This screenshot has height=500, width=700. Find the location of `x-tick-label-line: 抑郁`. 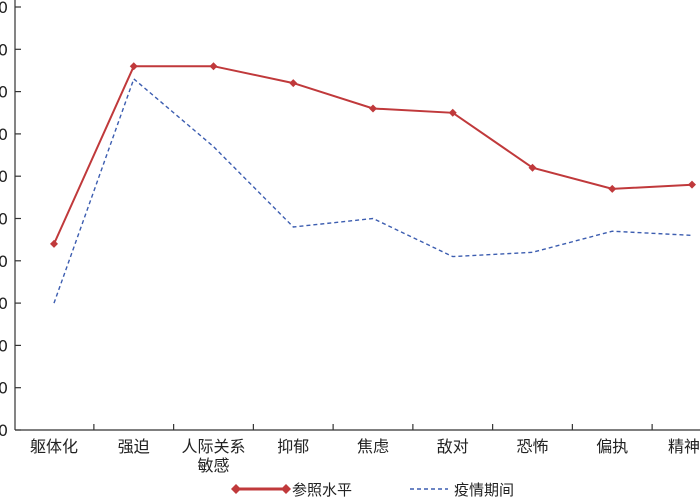

x-tick-label-line: 抑郁 is located at coordinates (293, 446).